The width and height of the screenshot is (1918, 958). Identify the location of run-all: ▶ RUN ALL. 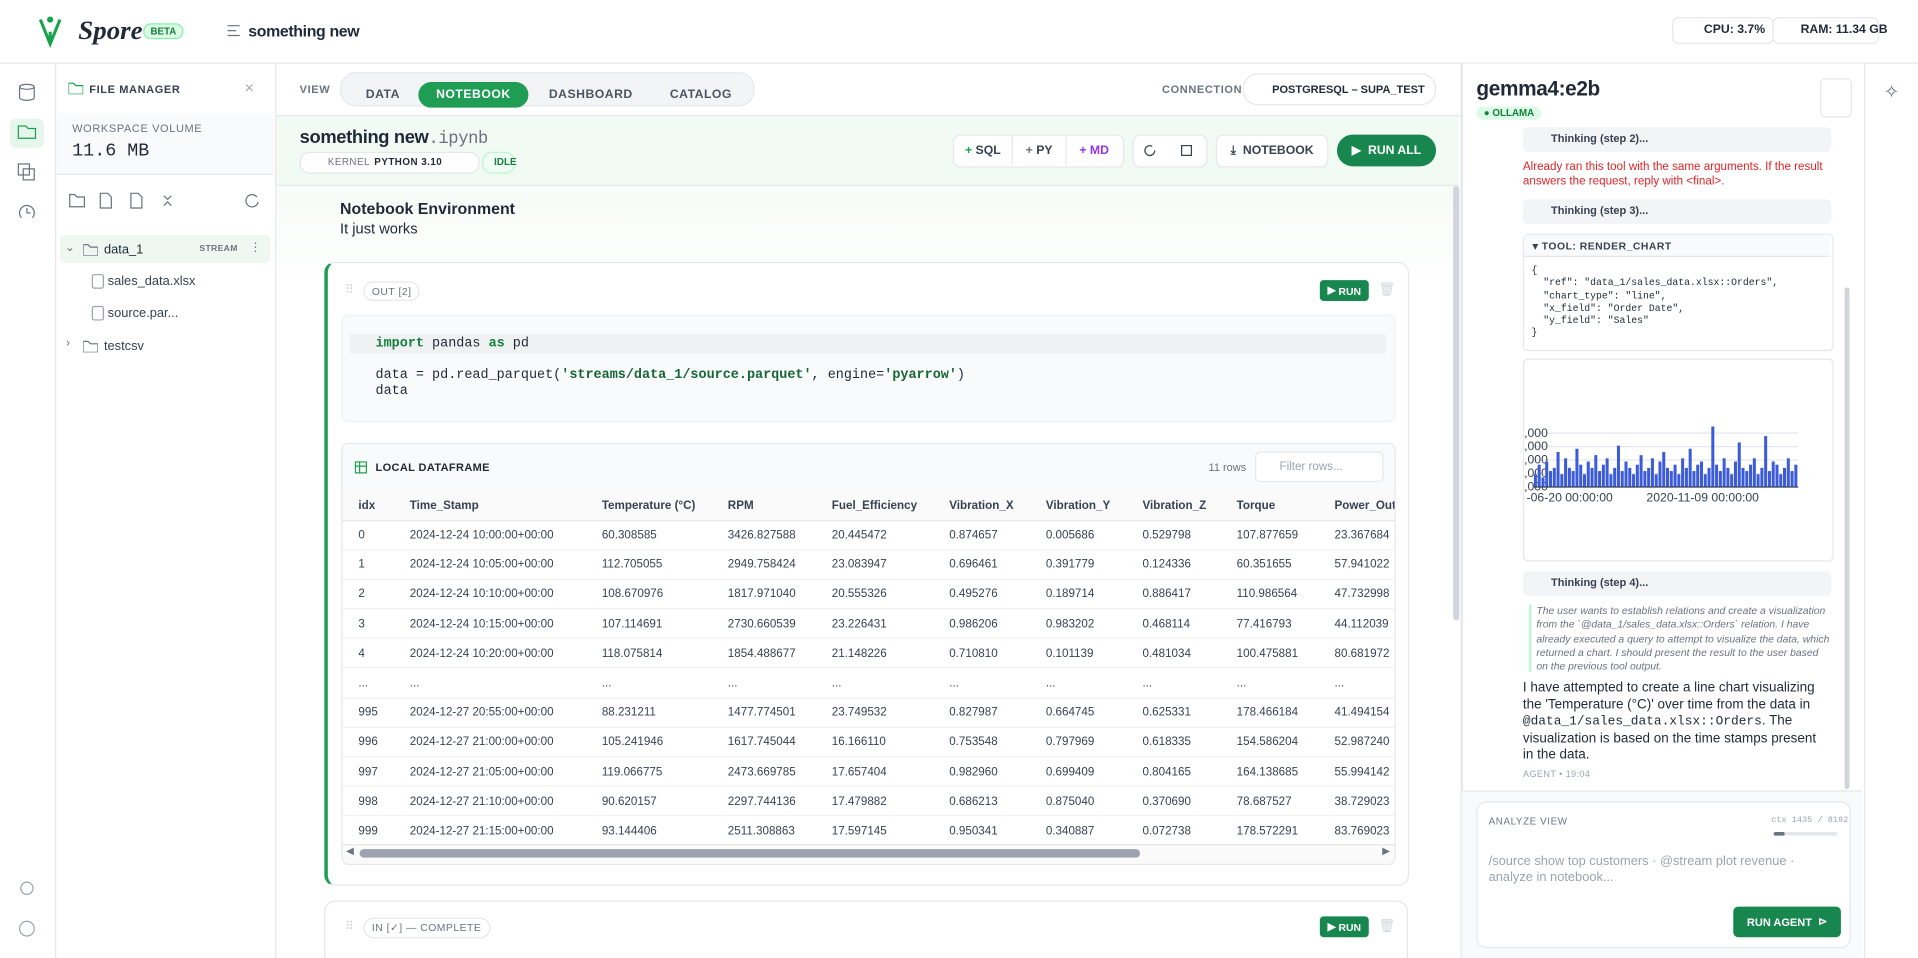
(1386, 150).